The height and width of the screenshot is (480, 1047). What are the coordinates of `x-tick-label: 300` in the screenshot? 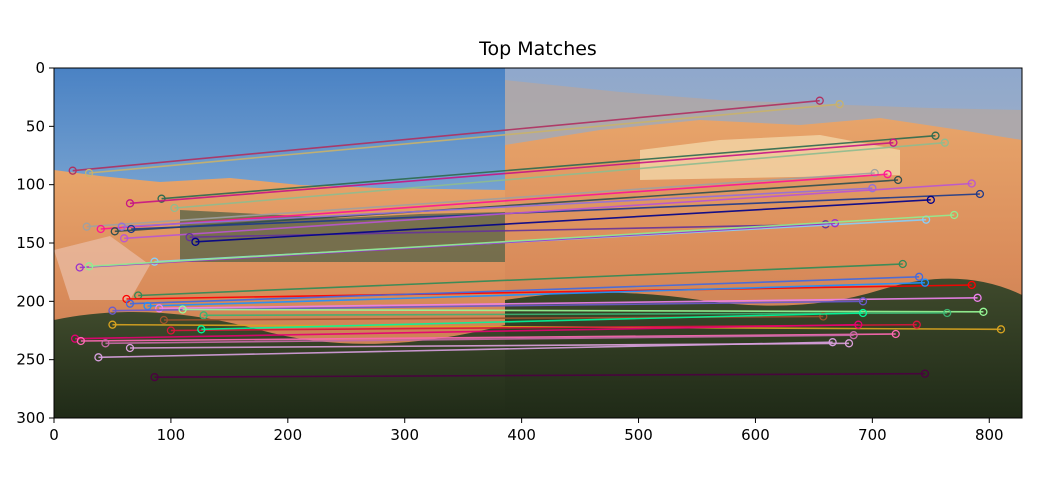 It's located at (404, 435).